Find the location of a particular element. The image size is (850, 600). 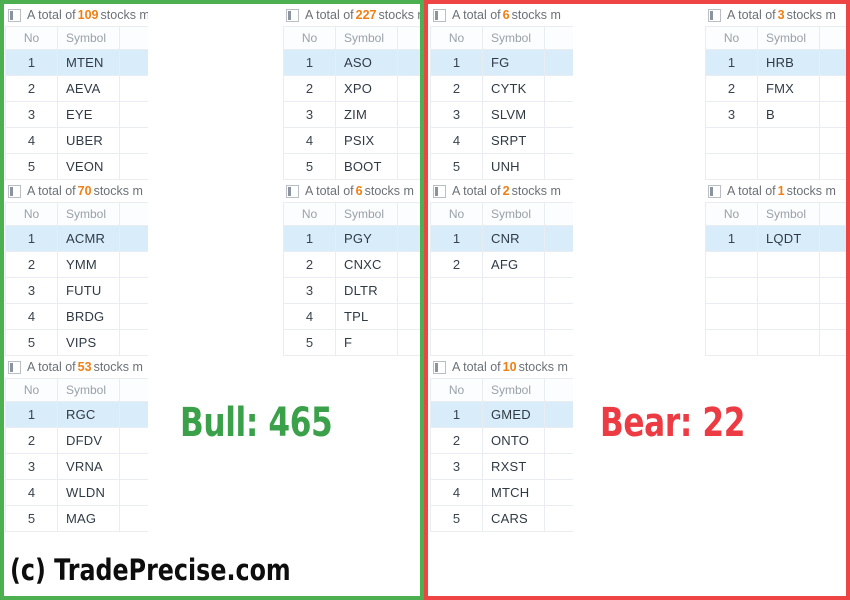

table-row: 1 GMED is located at coordinates (501, 414).